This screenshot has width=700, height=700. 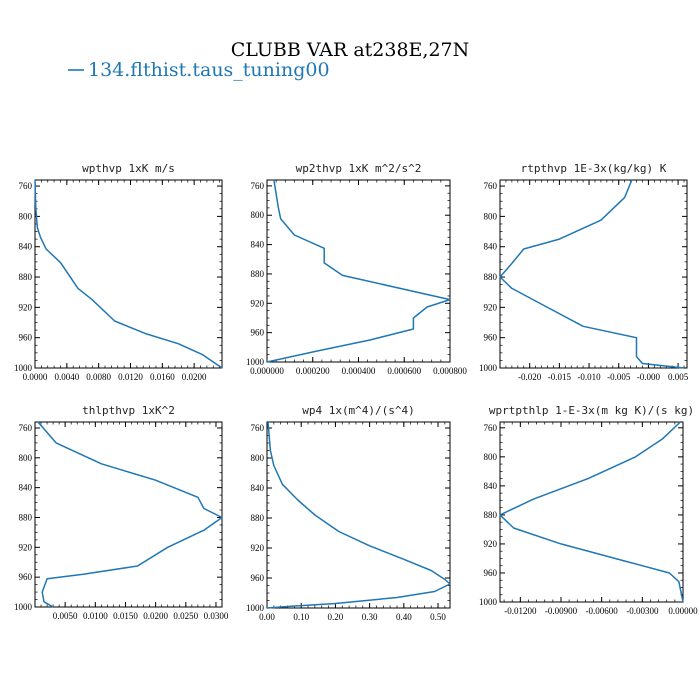 I want to click on panel-title: wpthvp 1xK m/s, so click(x=128, y=168).